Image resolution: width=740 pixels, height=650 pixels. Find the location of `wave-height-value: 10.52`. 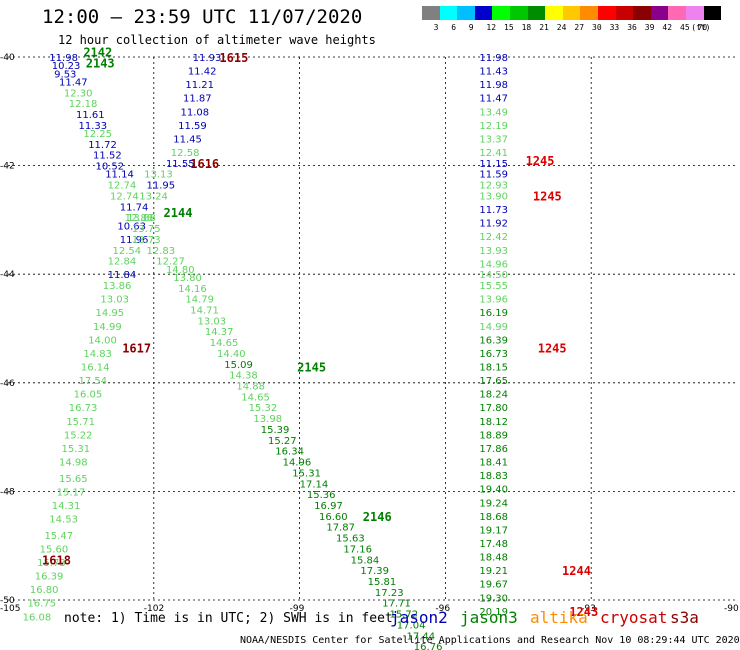

wave-height-value: 10.52 is located at coordinates (109, 167).